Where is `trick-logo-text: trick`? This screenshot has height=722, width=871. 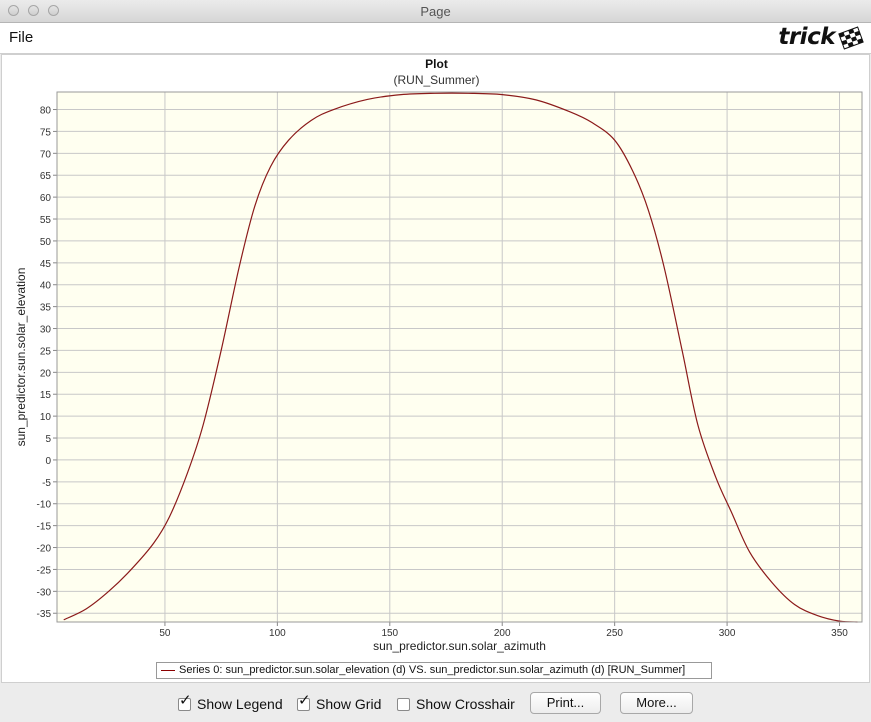
trick-logo-text: trick is located at coordinates (806, 37).